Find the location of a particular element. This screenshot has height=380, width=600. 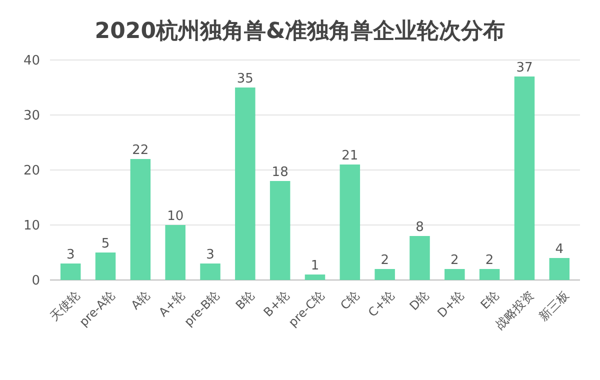

x-tick-label: B+轮 is located at coordinates (276, 304).